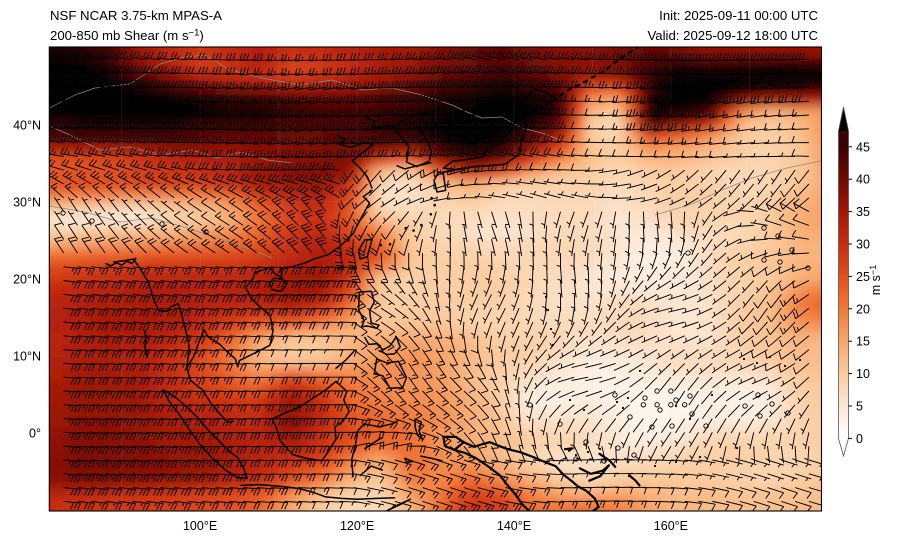 The width and height of the screenshot is (904, 546). Describe the element at coordinates (859, 439) in the screenshot. I see `svg-text: 0` at that location.